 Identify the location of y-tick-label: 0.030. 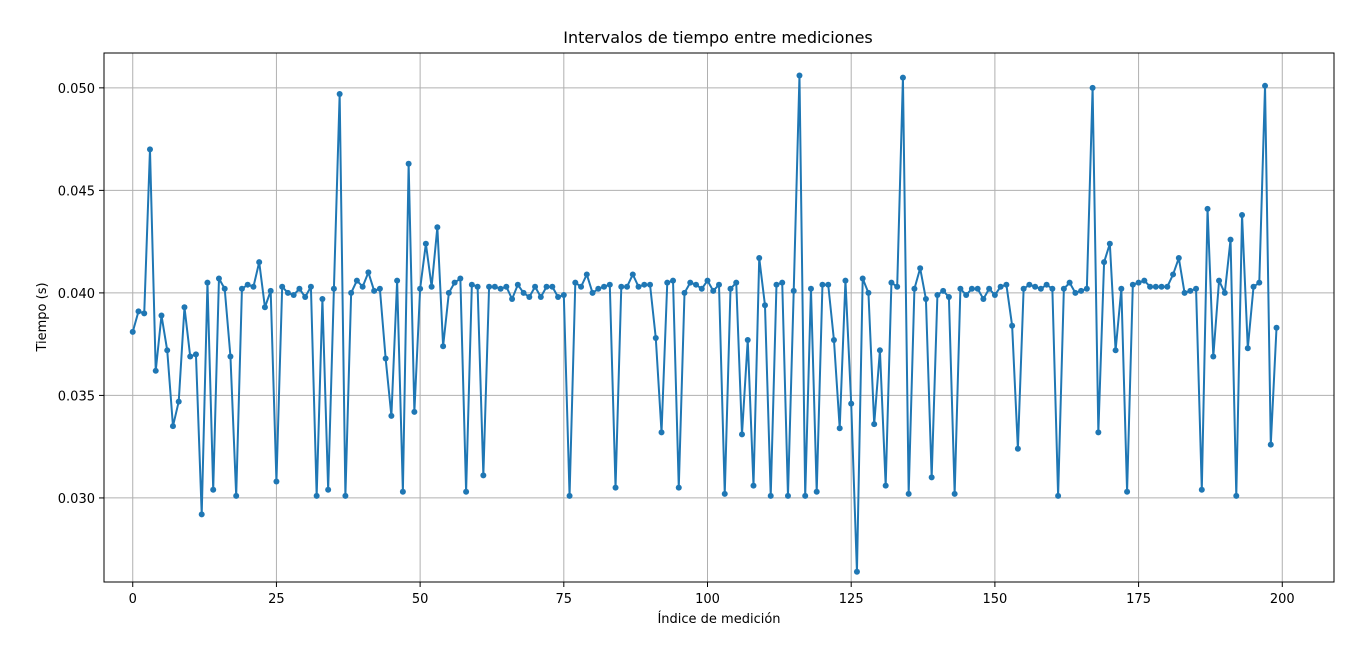
(76, 499).